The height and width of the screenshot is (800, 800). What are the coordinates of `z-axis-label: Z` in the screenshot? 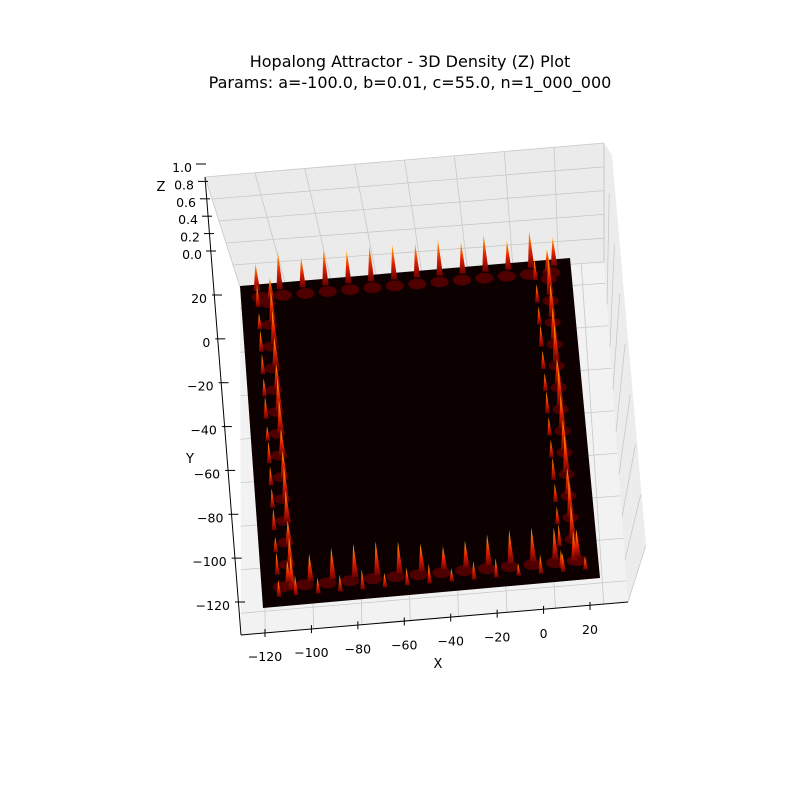 It's located at (161, 187).